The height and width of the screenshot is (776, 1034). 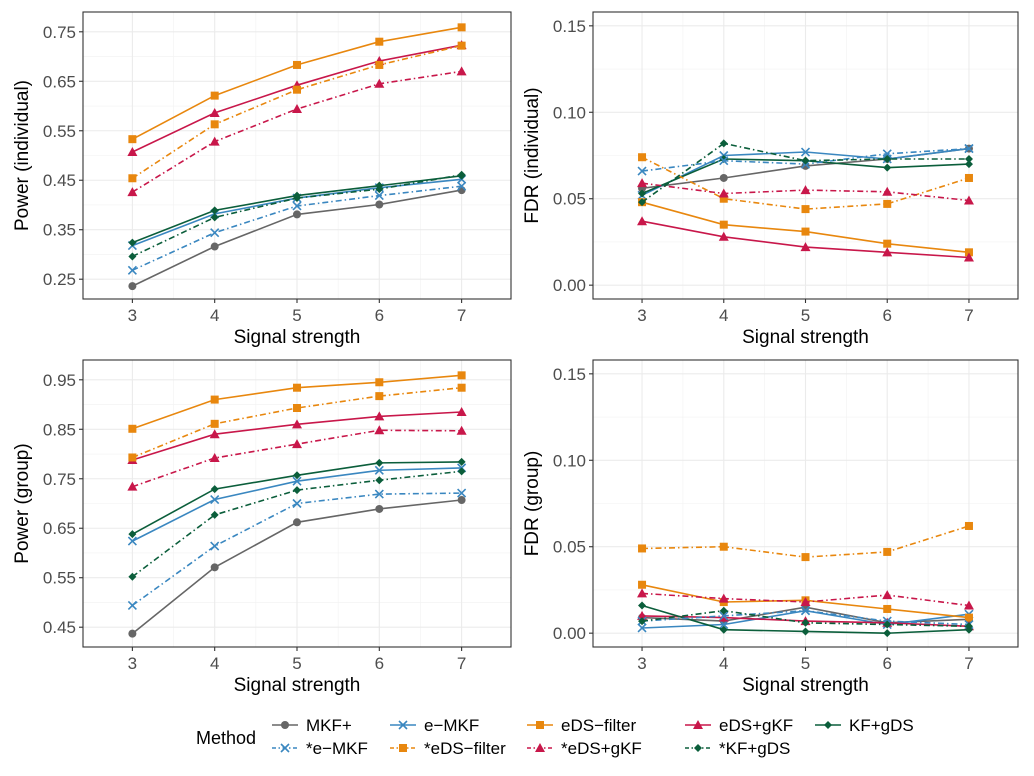 I want to click on legend-label: e−MKF, so click(x=451, y=725).